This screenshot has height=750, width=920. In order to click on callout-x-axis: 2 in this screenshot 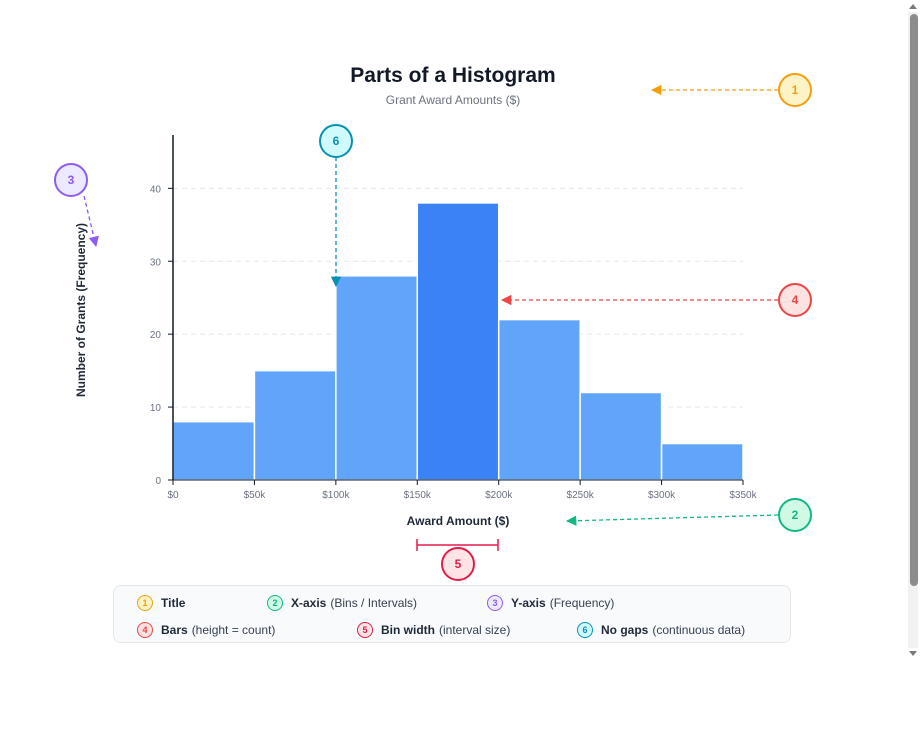, I will do `click(795, 515)`.